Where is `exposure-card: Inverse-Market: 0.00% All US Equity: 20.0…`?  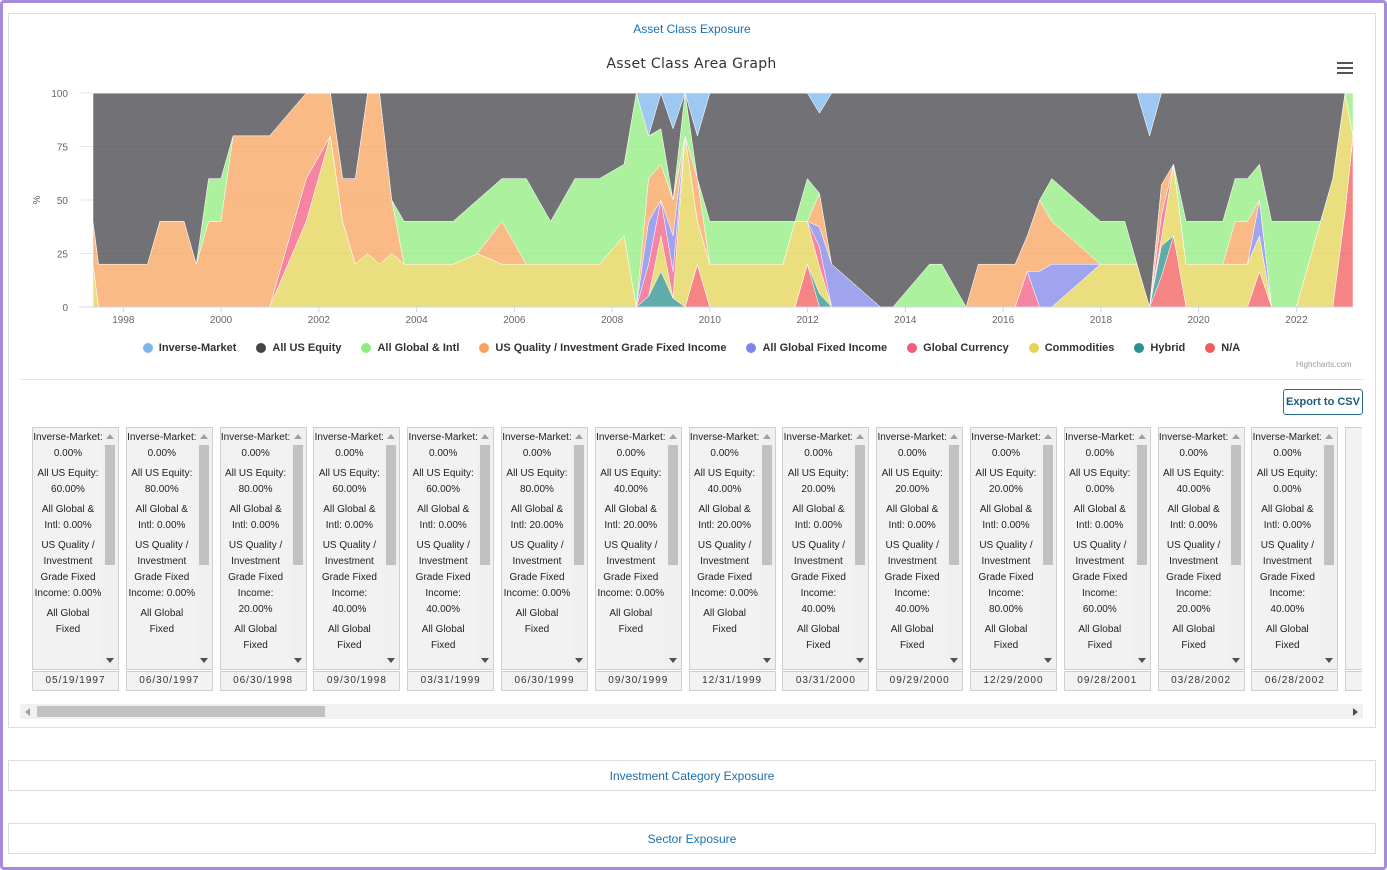 exposure-card: Inverse-Market: 0.00% All US Equity: 20.0… is located at coordinates (826, 559).